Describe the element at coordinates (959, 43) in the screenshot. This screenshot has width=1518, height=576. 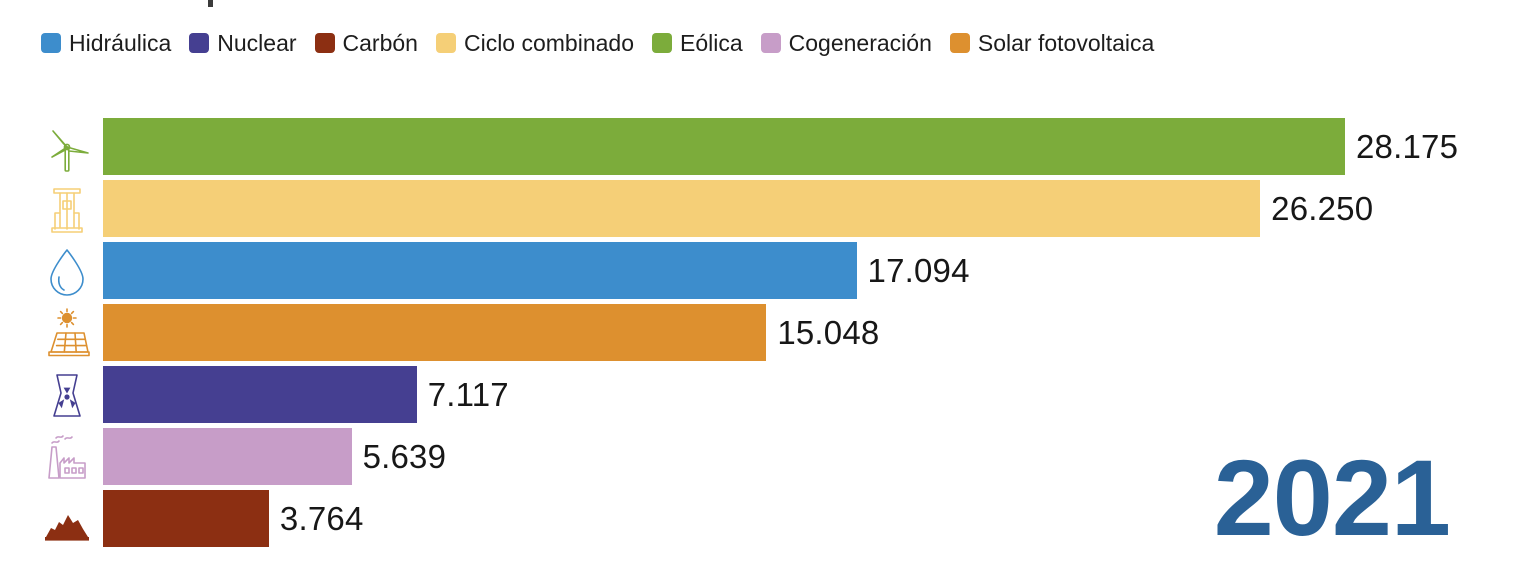
I see `legend-swatch-solar-panel` at that location.